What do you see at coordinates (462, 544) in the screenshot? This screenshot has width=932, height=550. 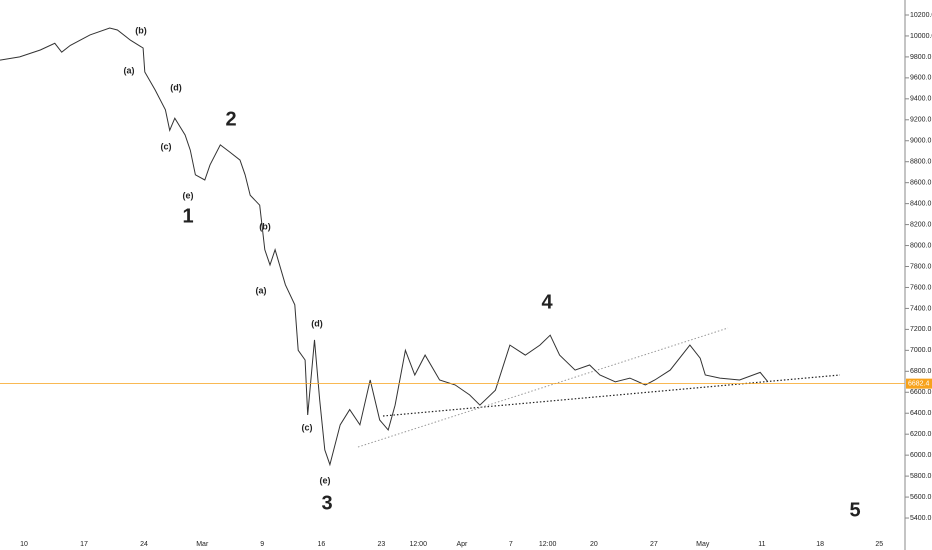 I see `x-tick-label: Apr` at bounding box center [462, 544].